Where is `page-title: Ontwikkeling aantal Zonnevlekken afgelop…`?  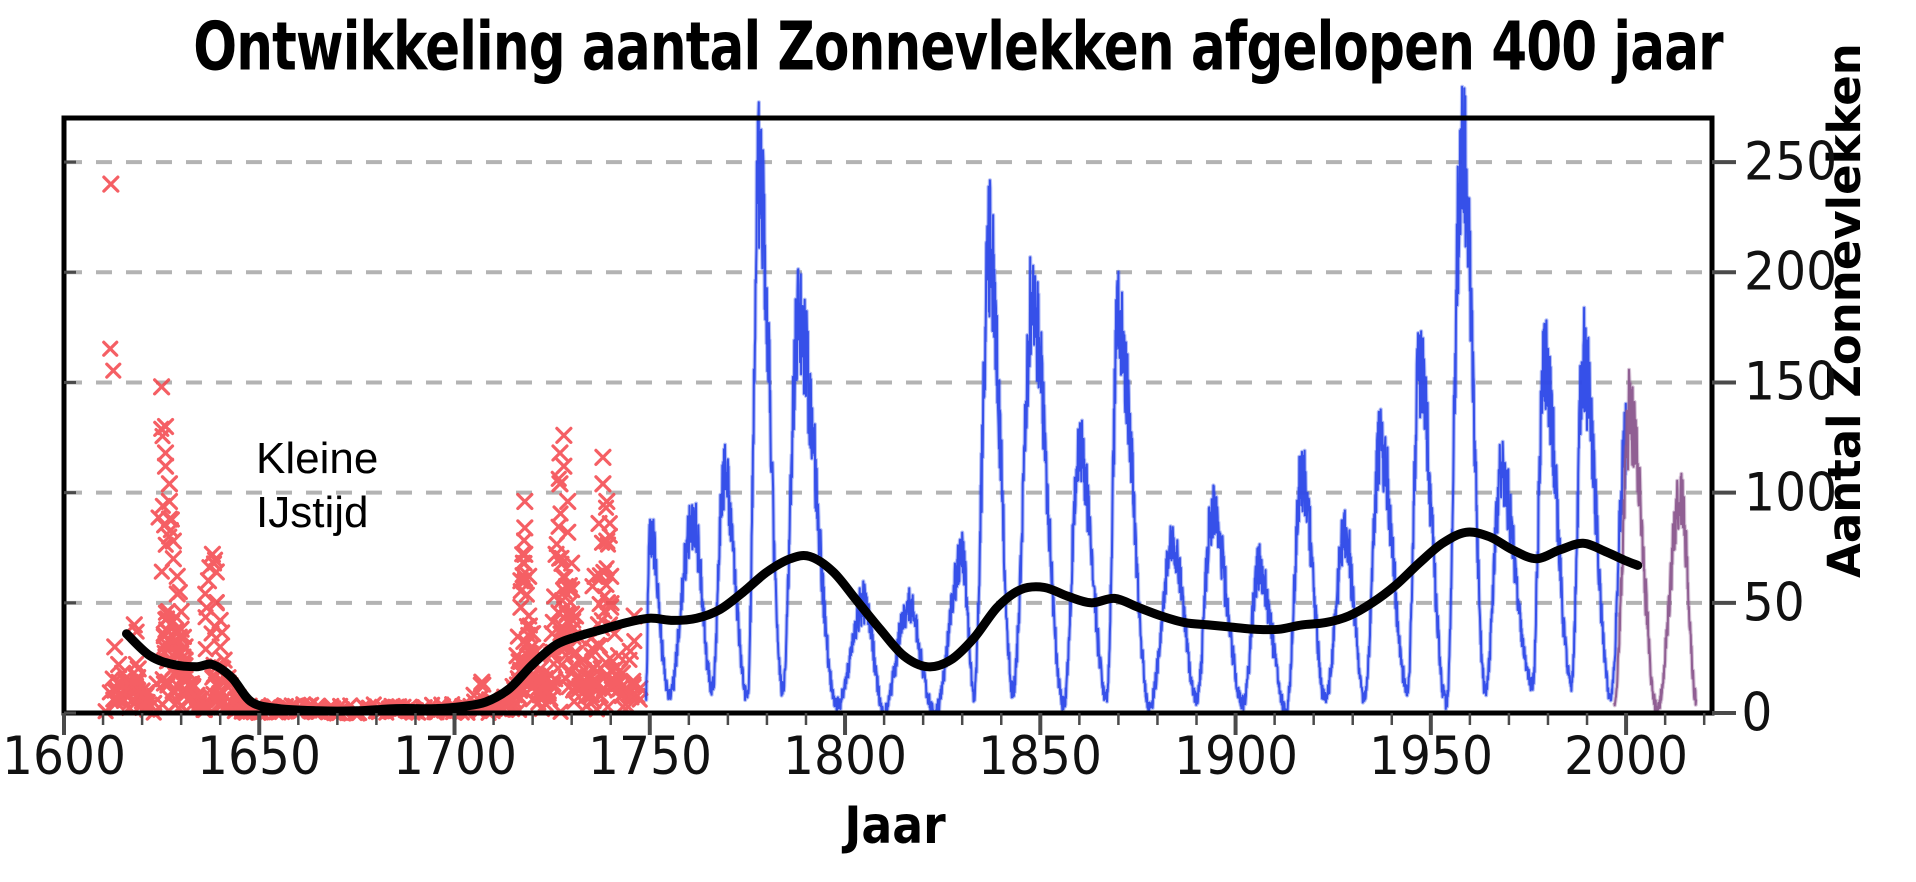 page-title: Ontwikkeling aantal Zonnevlekken afgelop… is located at coordinates (958, 47).